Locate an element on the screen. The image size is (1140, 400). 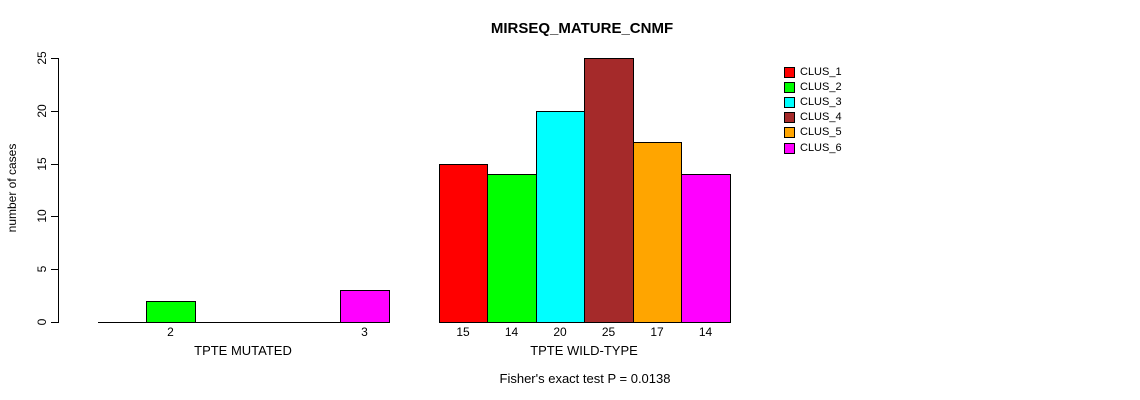
bar-value-label: 17 is located at coordinates (657, 332).